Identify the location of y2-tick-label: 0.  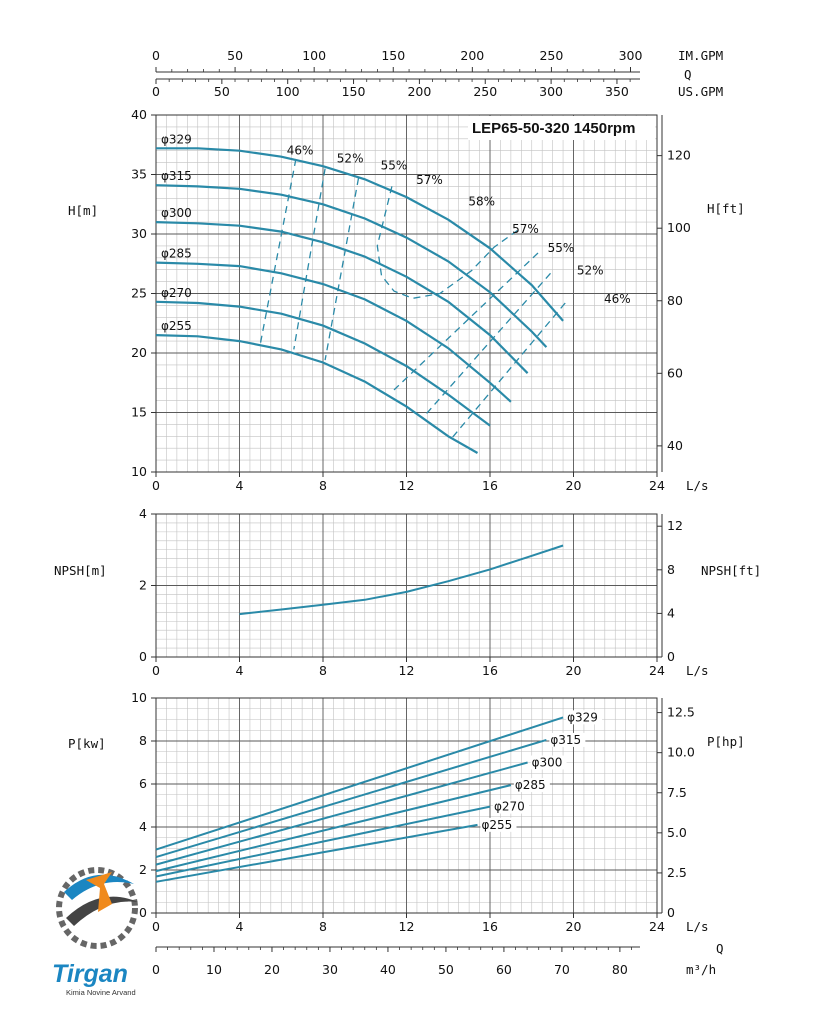
(671, 656).